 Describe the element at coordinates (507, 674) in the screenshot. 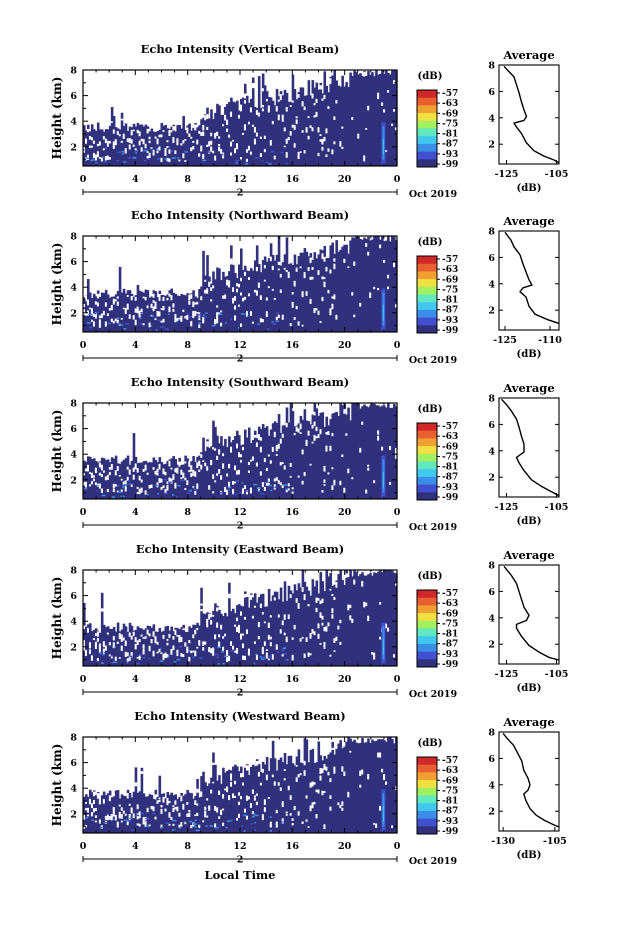

I see `average-x-tick-label: -125` at that location.